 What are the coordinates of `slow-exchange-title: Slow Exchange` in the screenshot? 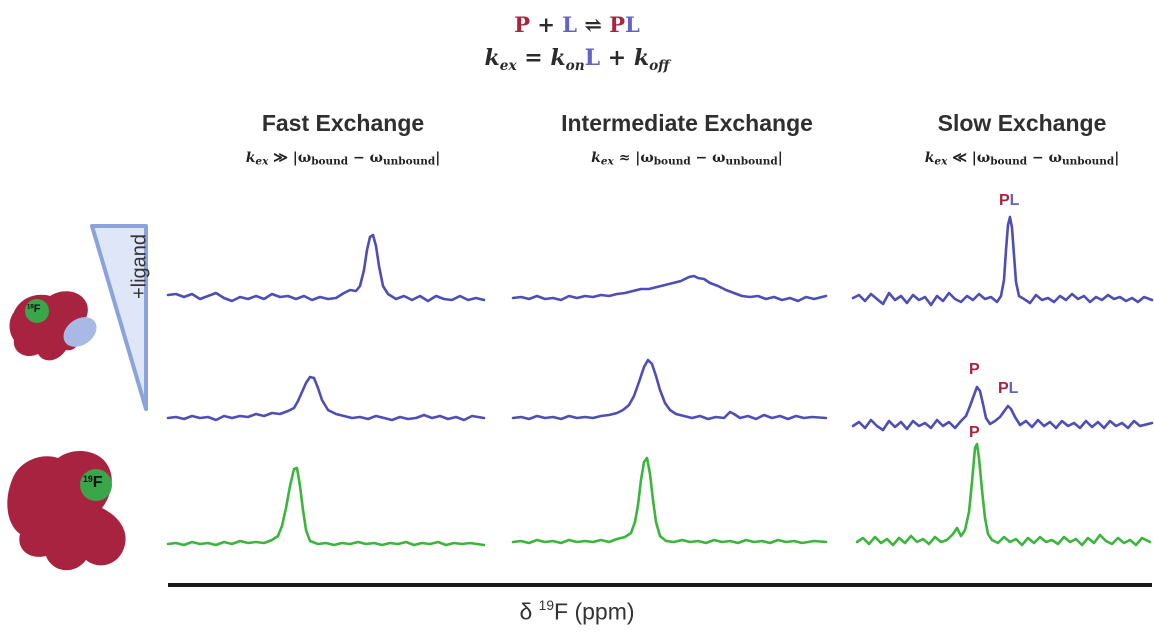 It's located at (1022, 123).